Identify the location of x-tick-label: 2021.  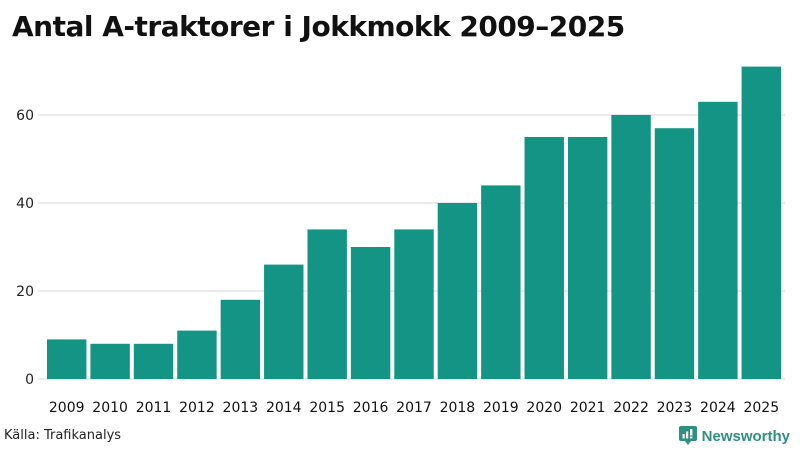
(588, 408).